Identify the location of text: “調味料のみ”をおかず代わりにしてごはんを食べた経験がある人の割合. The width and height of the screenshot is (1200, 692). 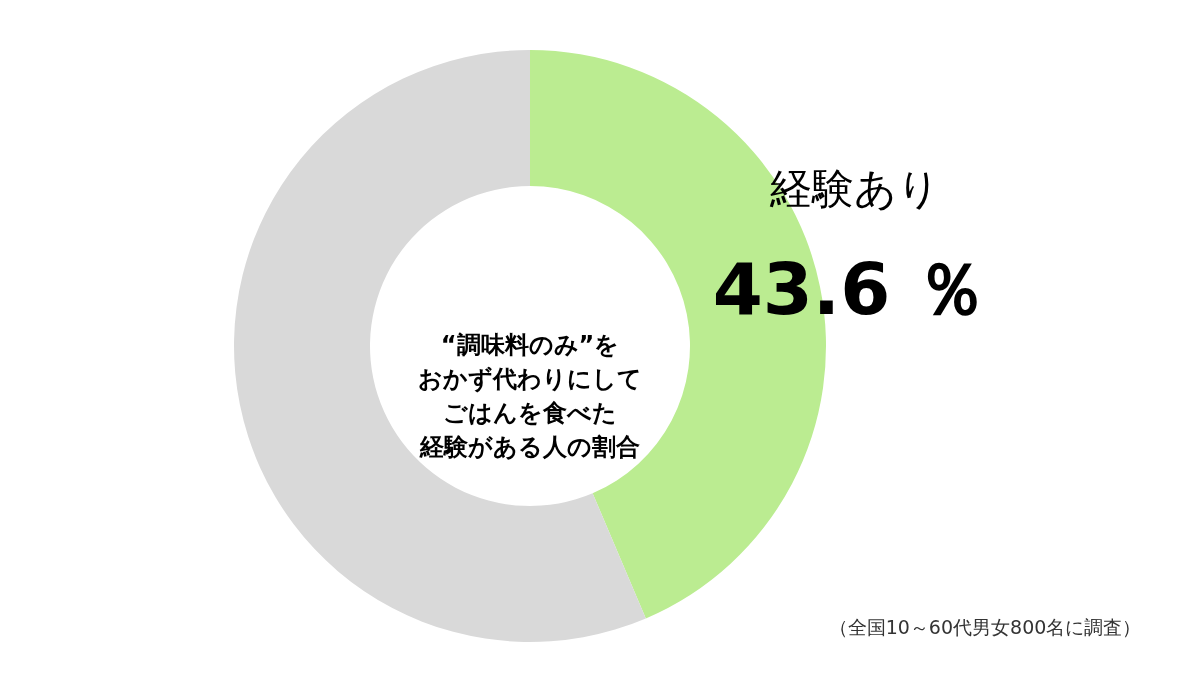
(530, 396).